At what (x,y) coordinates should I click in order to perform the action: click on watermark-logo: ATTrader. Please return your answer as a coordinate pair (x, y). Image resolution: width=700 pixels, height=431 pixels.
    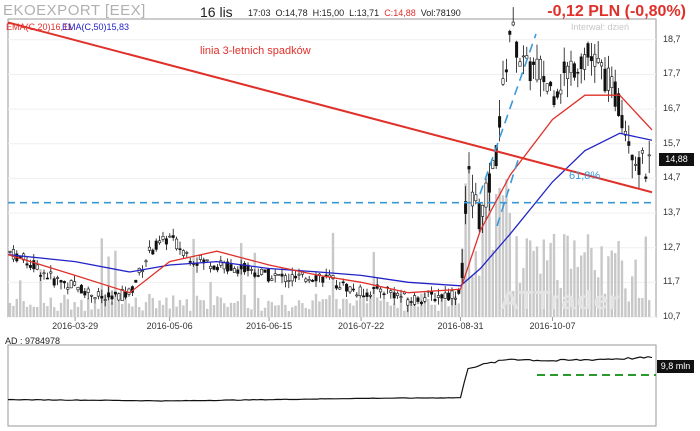
    Looking at the image, I should click on (560, 300).